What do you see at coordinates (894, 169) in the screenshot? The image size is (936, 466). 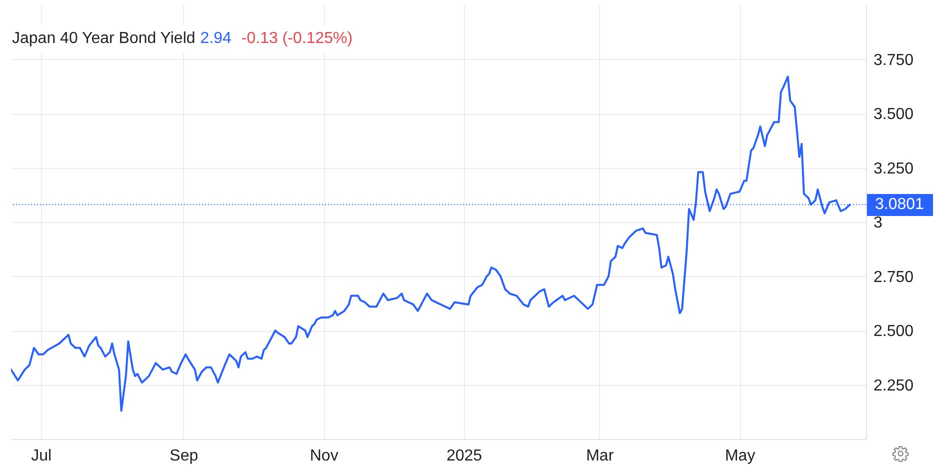 I see `y-tick-label: 3.250` at bounding box center [894, 169].